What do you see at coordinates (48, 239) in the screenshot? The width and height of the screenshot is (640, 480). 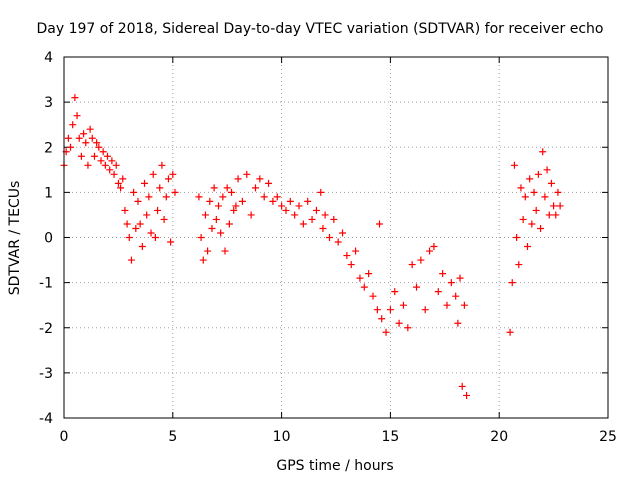 I see `y-tick-label: 0` at bounding box center [48, 239].